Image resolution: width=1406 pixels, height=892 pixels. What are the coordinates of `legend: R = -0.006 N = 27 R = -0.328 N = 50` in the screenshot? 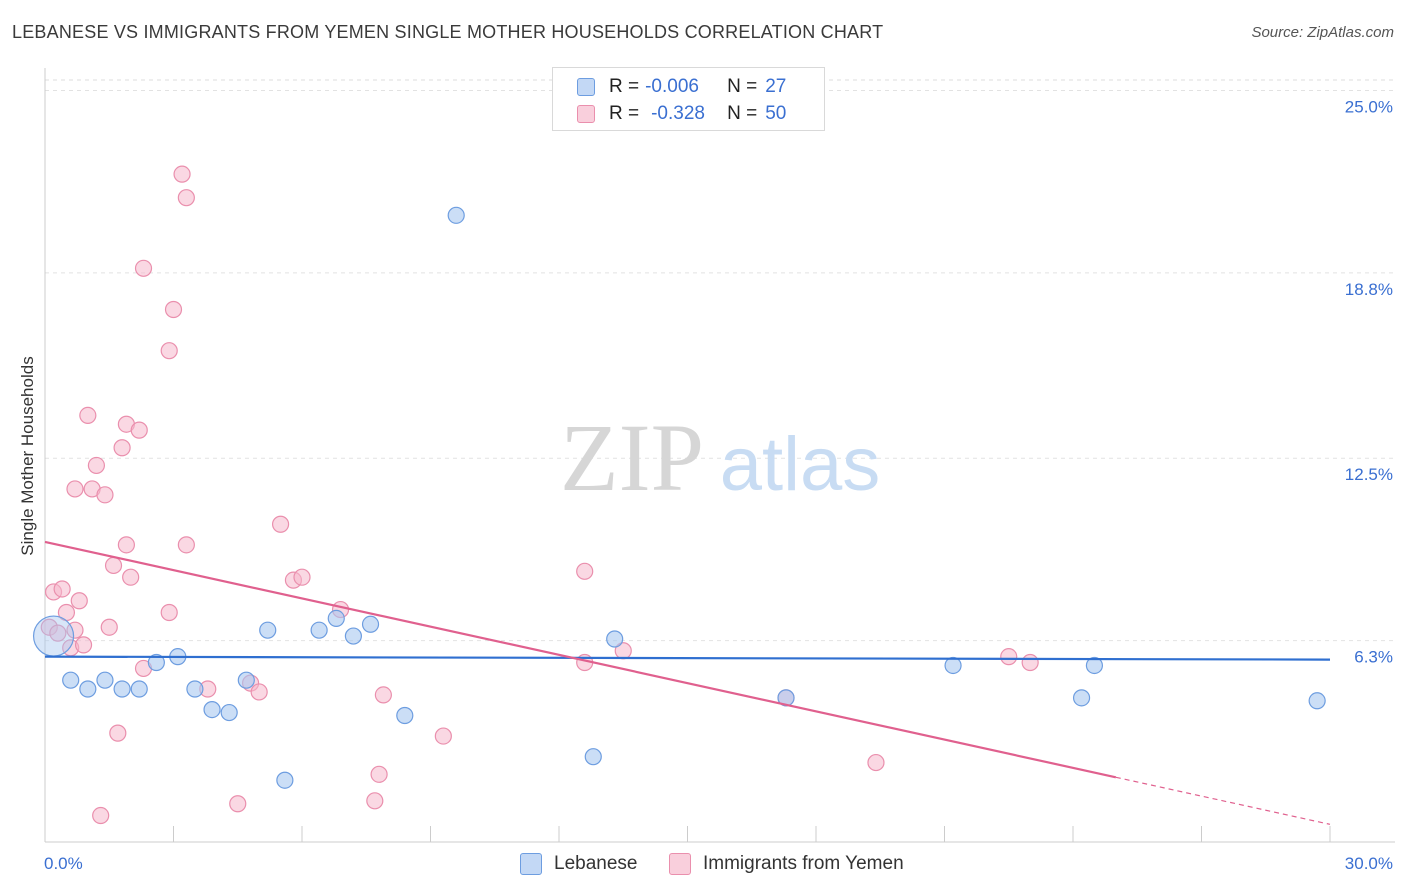 It's located at (688, 99).